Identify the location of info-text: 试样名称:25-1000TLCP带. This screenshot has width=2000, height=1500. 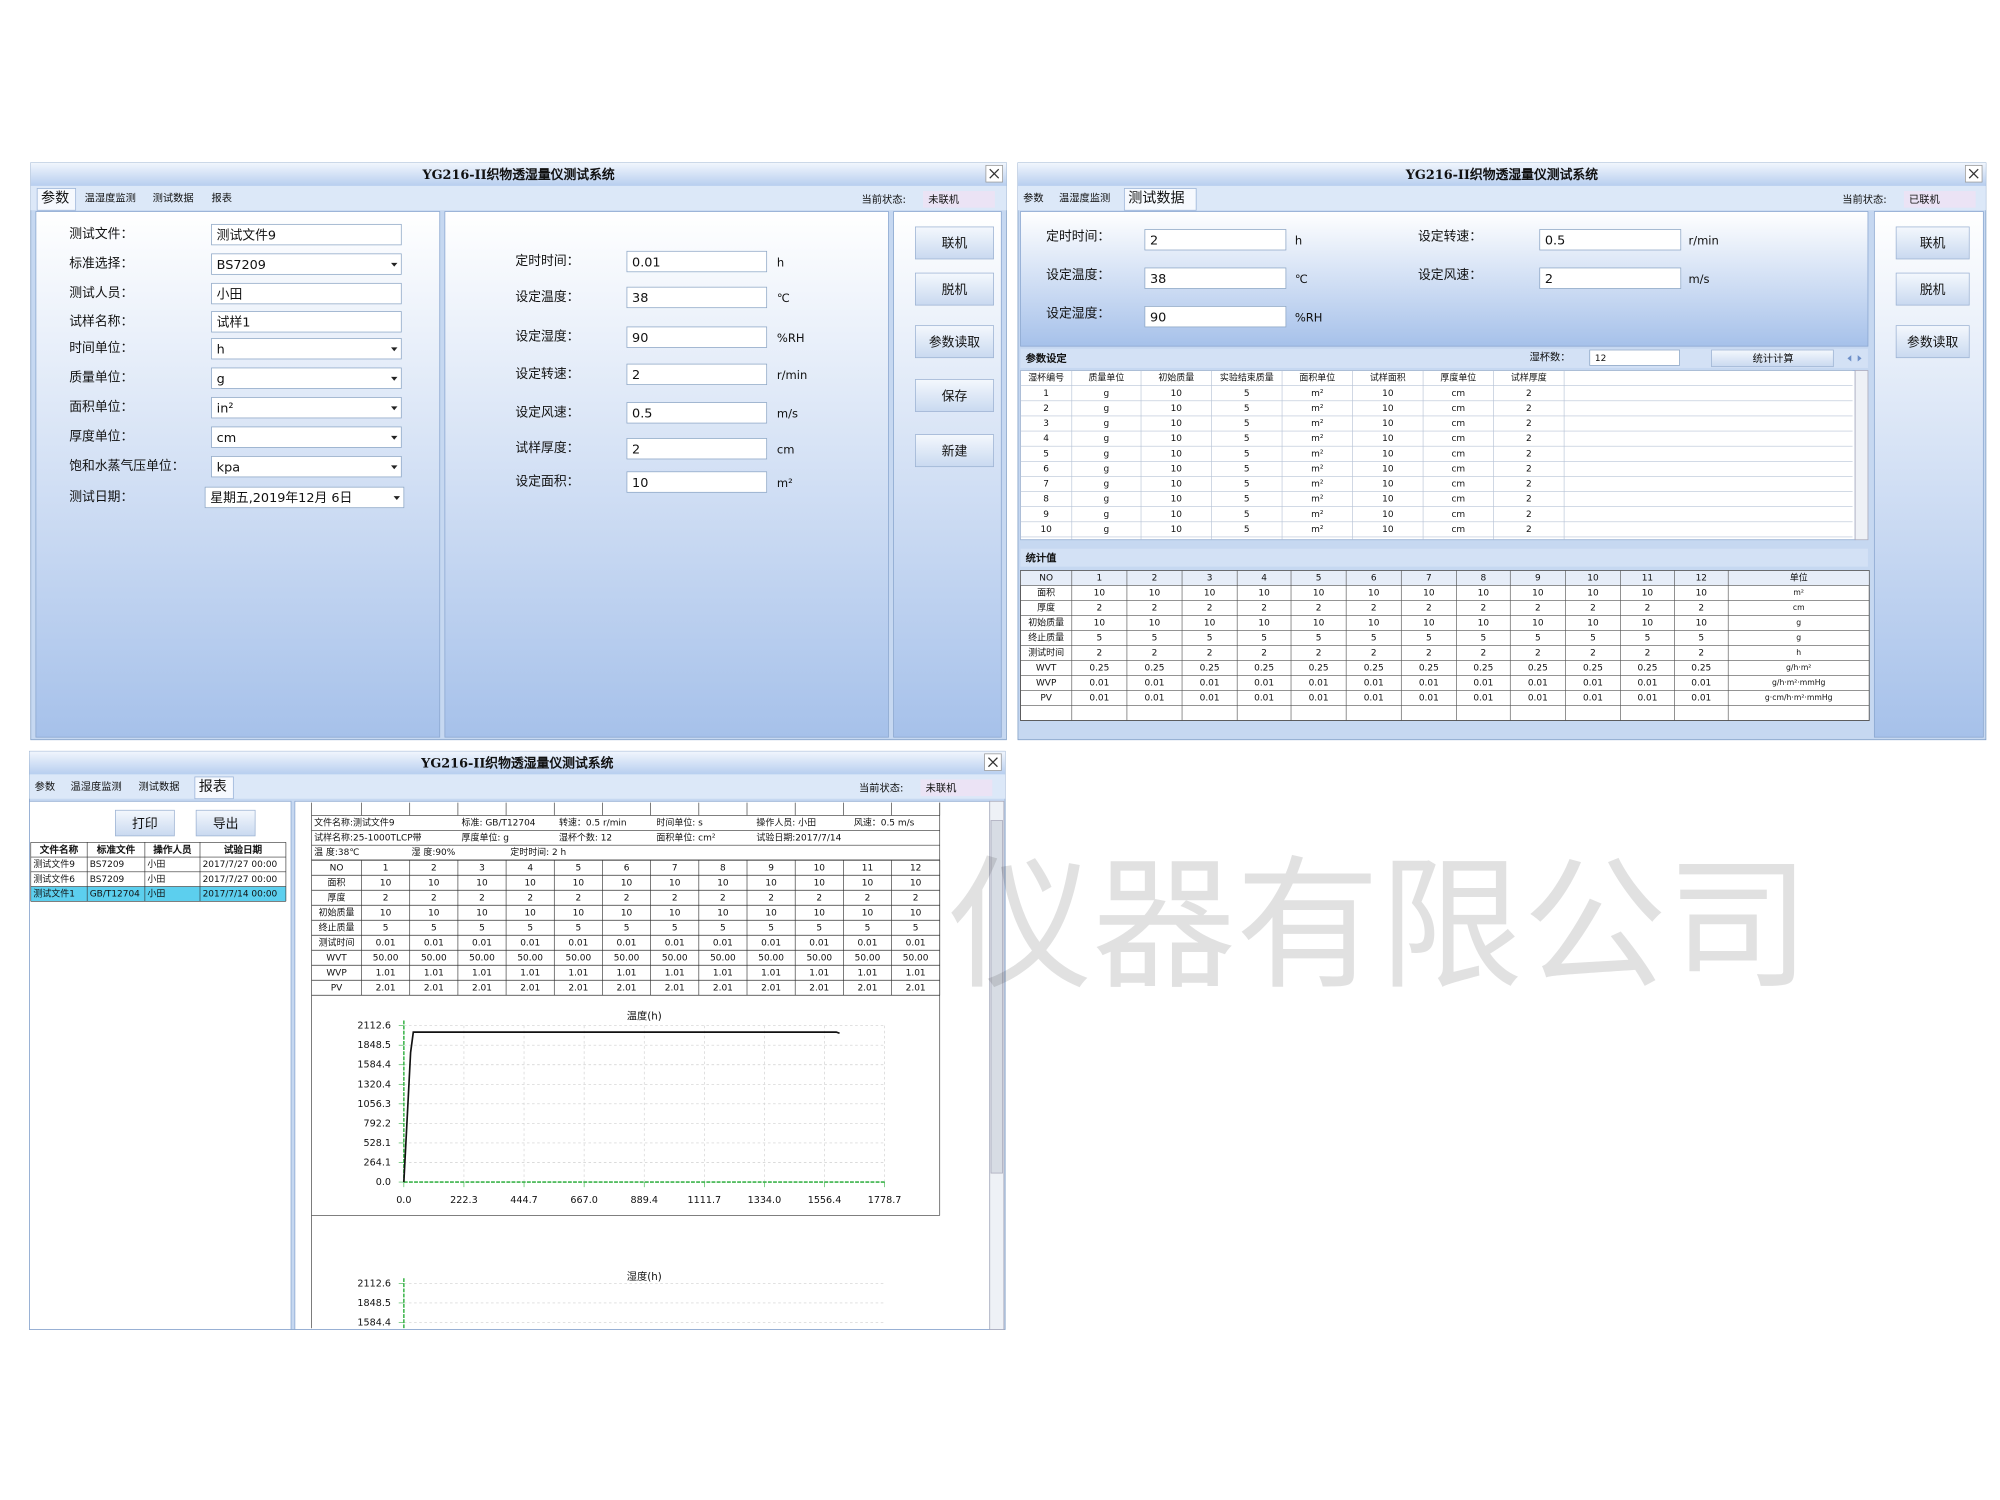
(368, 837).